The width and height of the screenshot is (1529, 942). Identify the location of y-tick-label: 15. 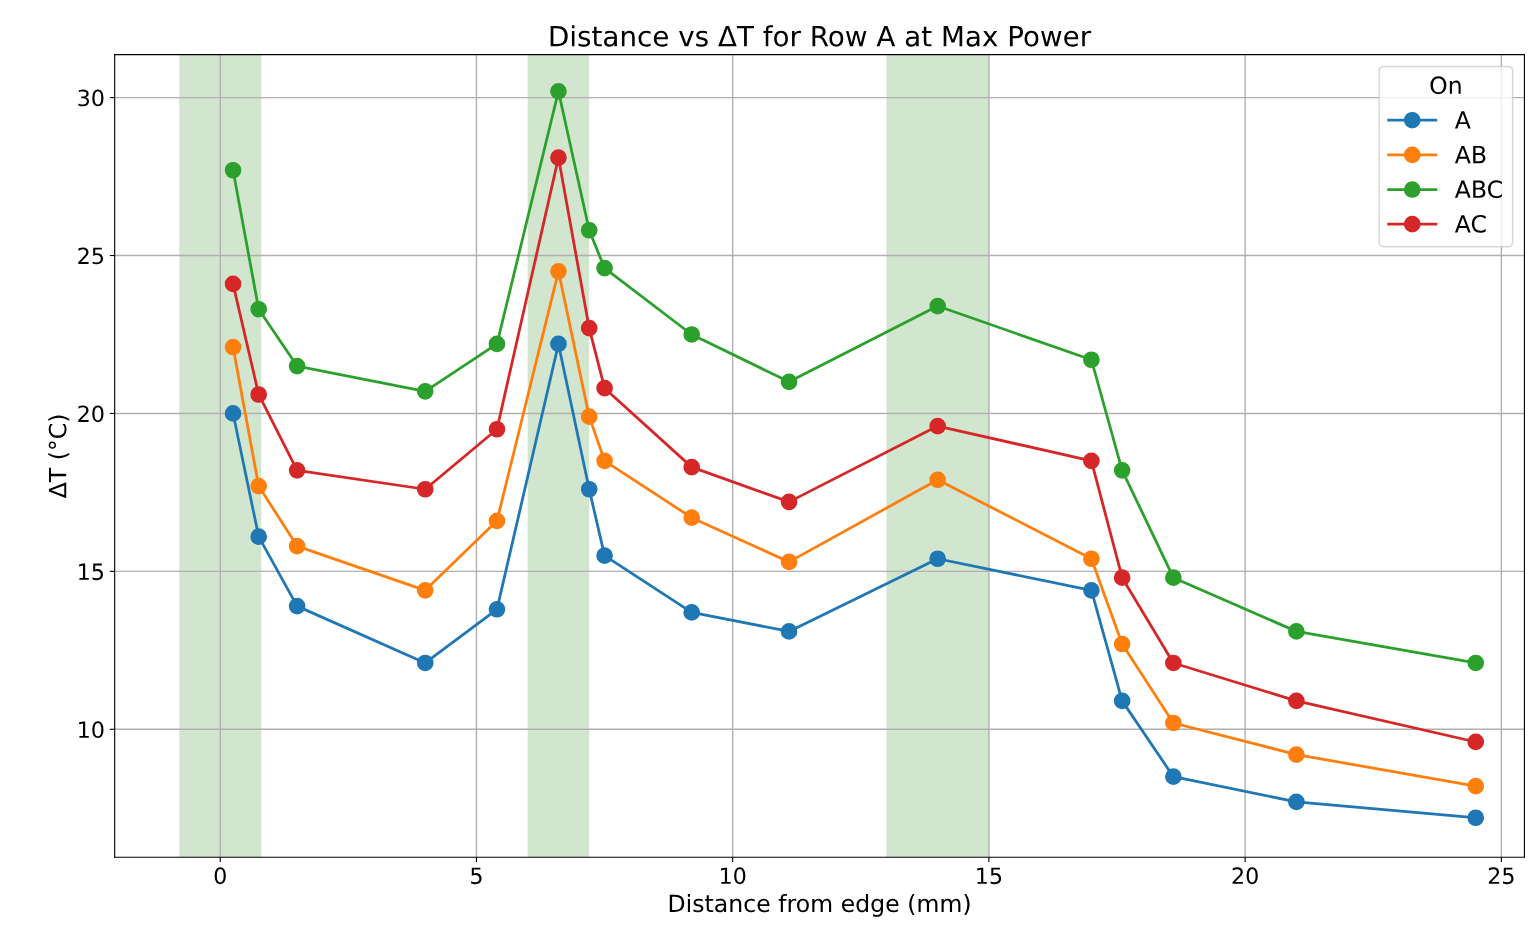
(91, 572).